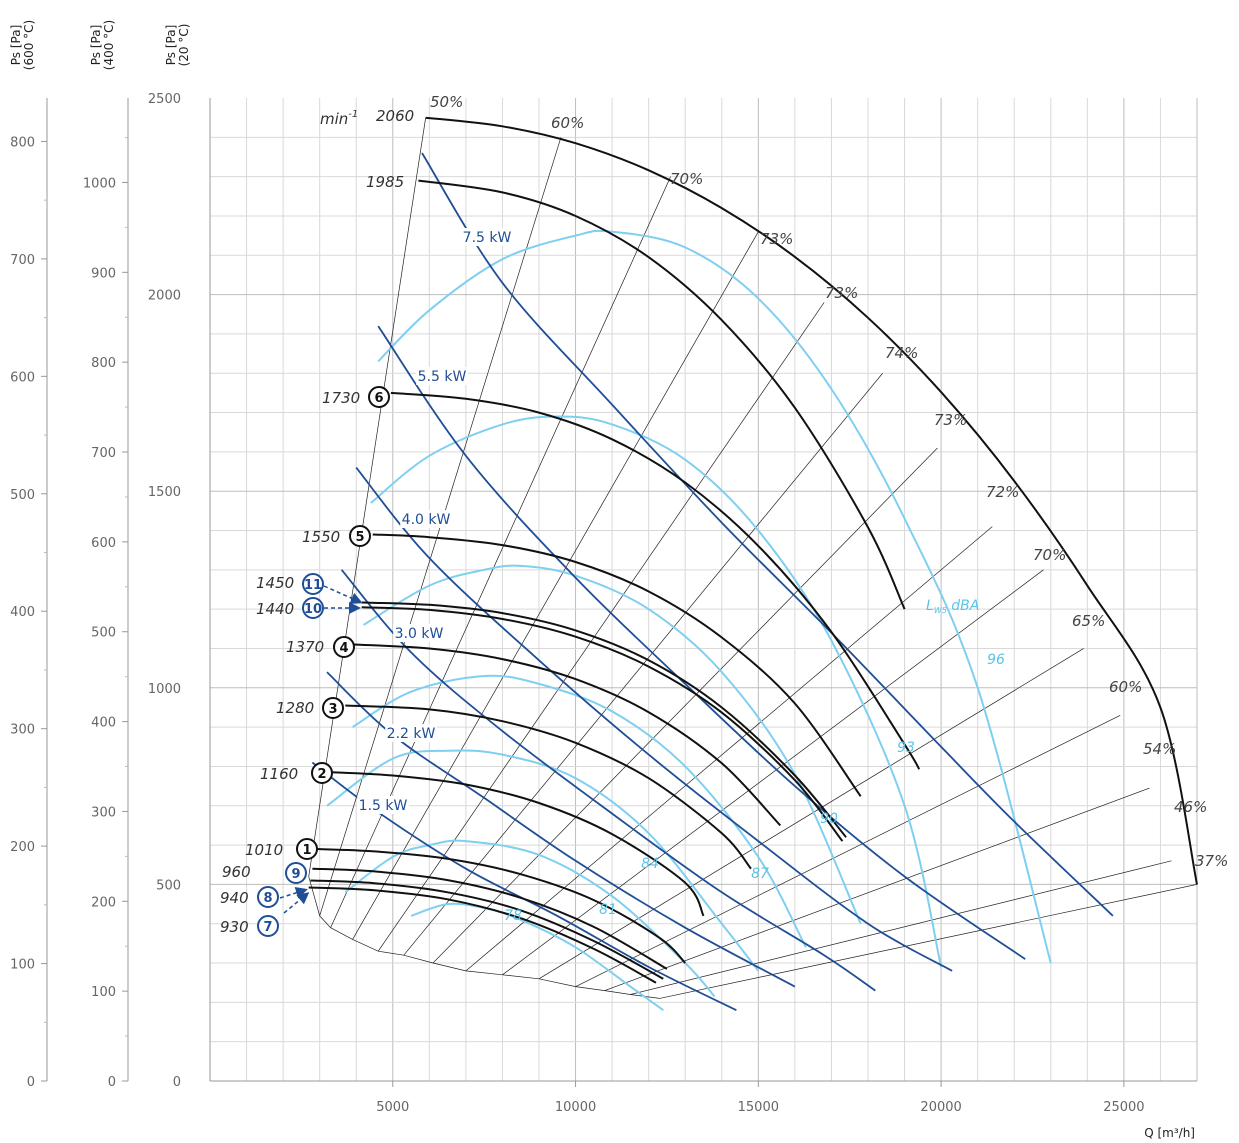 This screenshot has height=1143, width=1239. What do you see at coordinates (234, 898) in the screenshot?
I see `speed-label: 940` at bounding box center [234, 898].